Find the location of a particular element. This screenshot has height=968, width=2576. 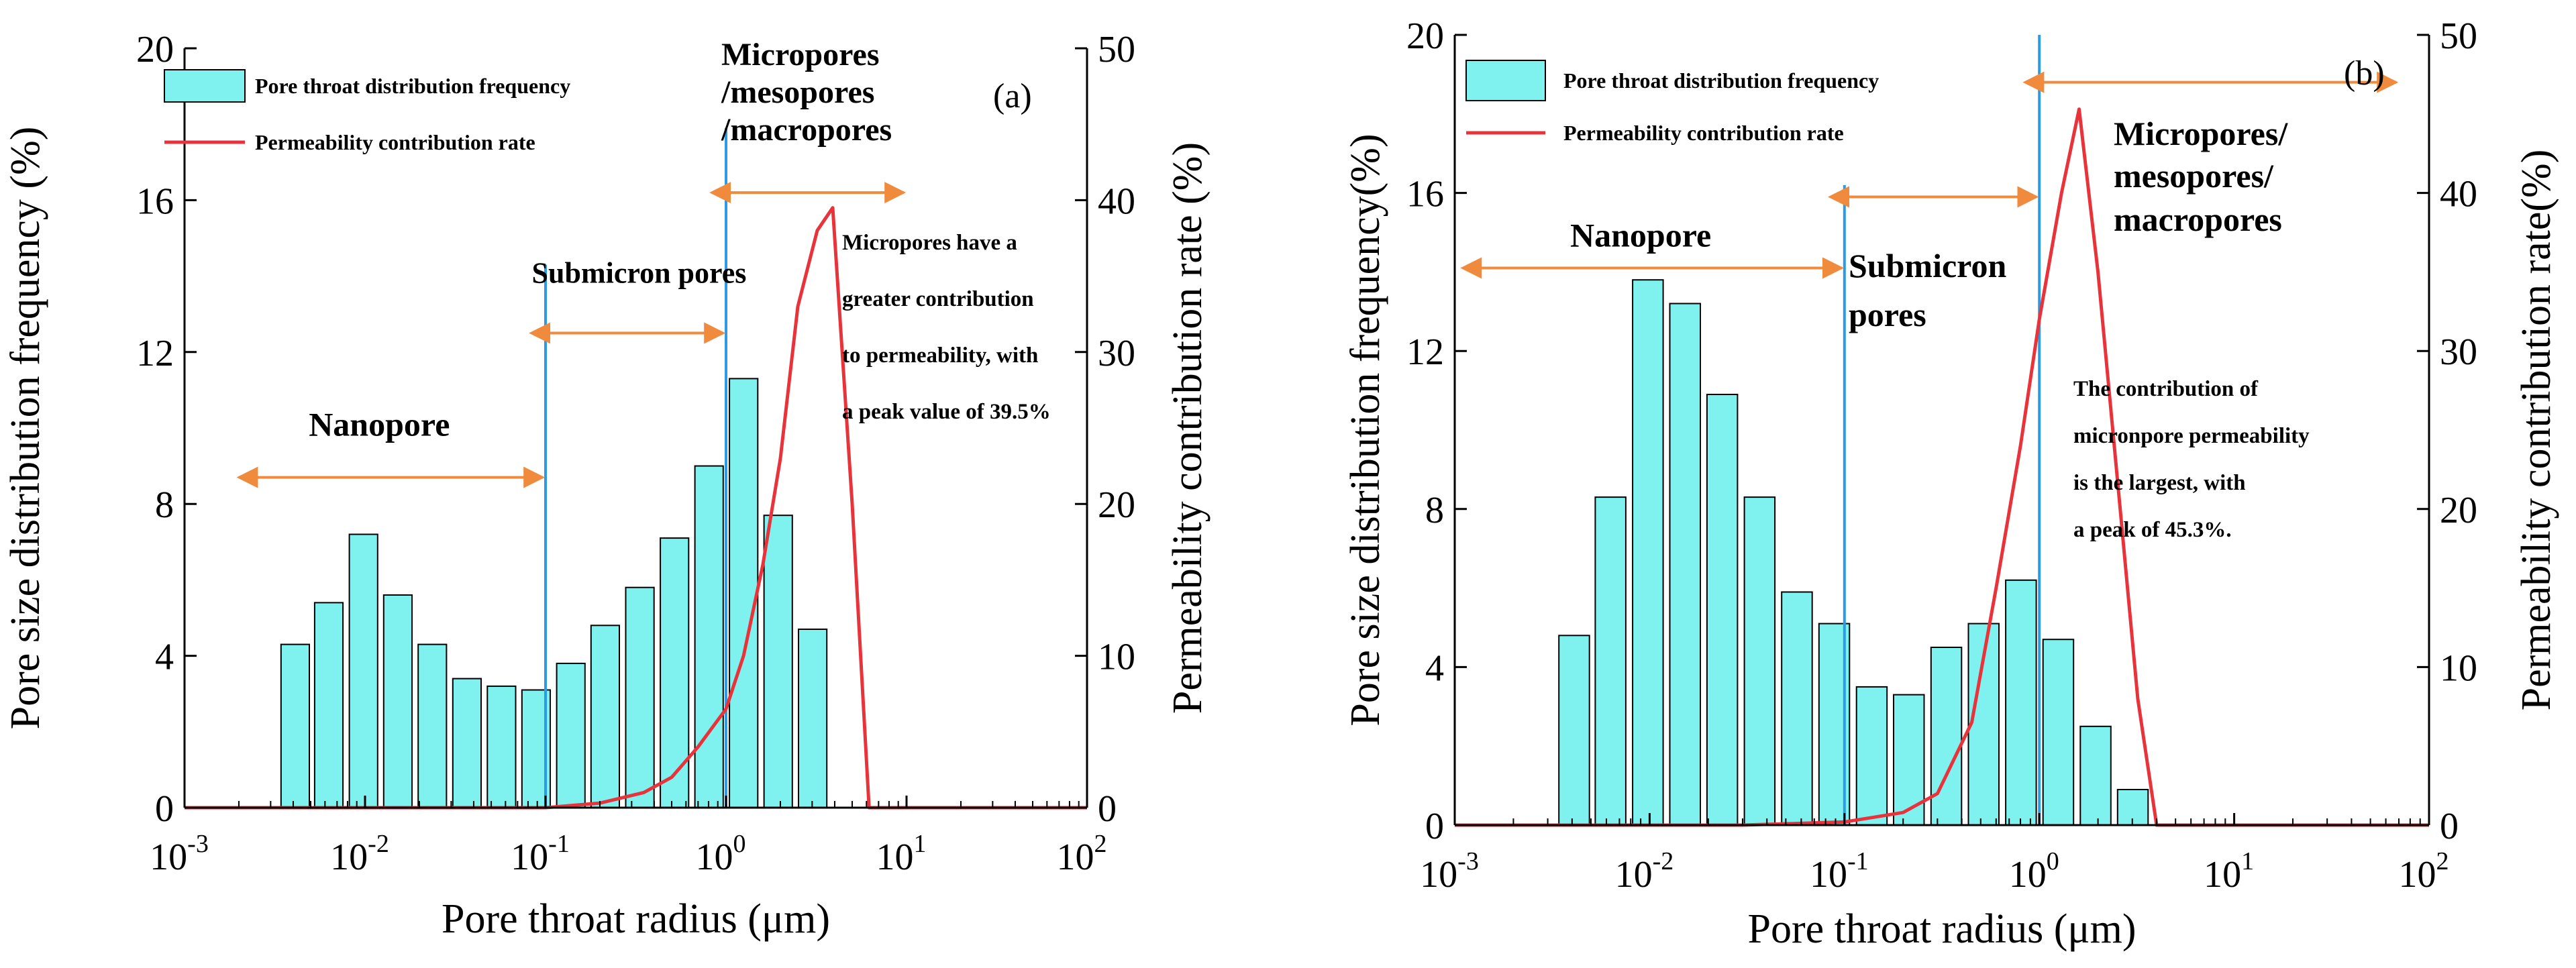

annotation-text: a peak value of 39.5% is located at coordinates (946, 412).